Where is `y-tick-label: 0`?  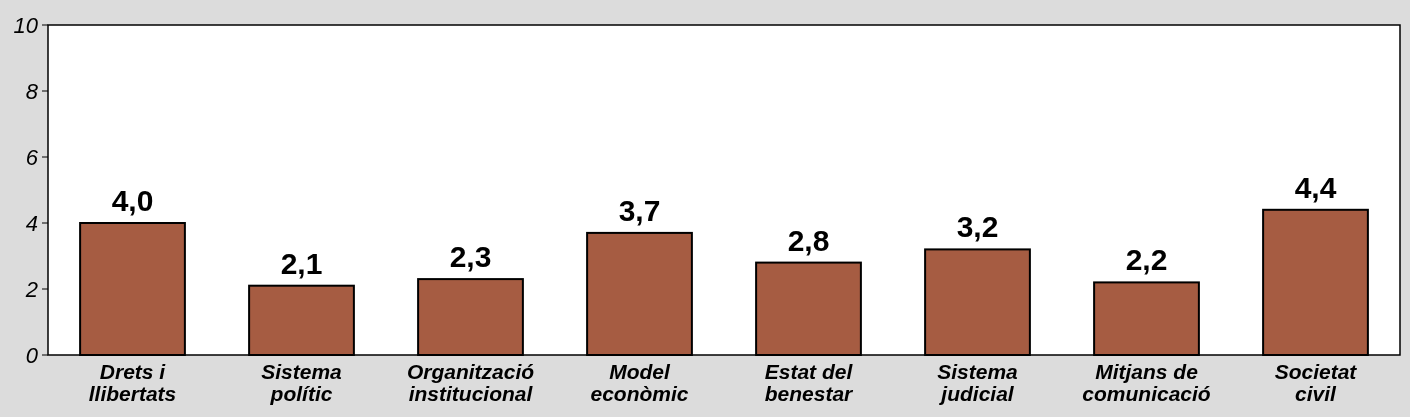 y-tick-label: 0 is located at coordinates (32, 355).